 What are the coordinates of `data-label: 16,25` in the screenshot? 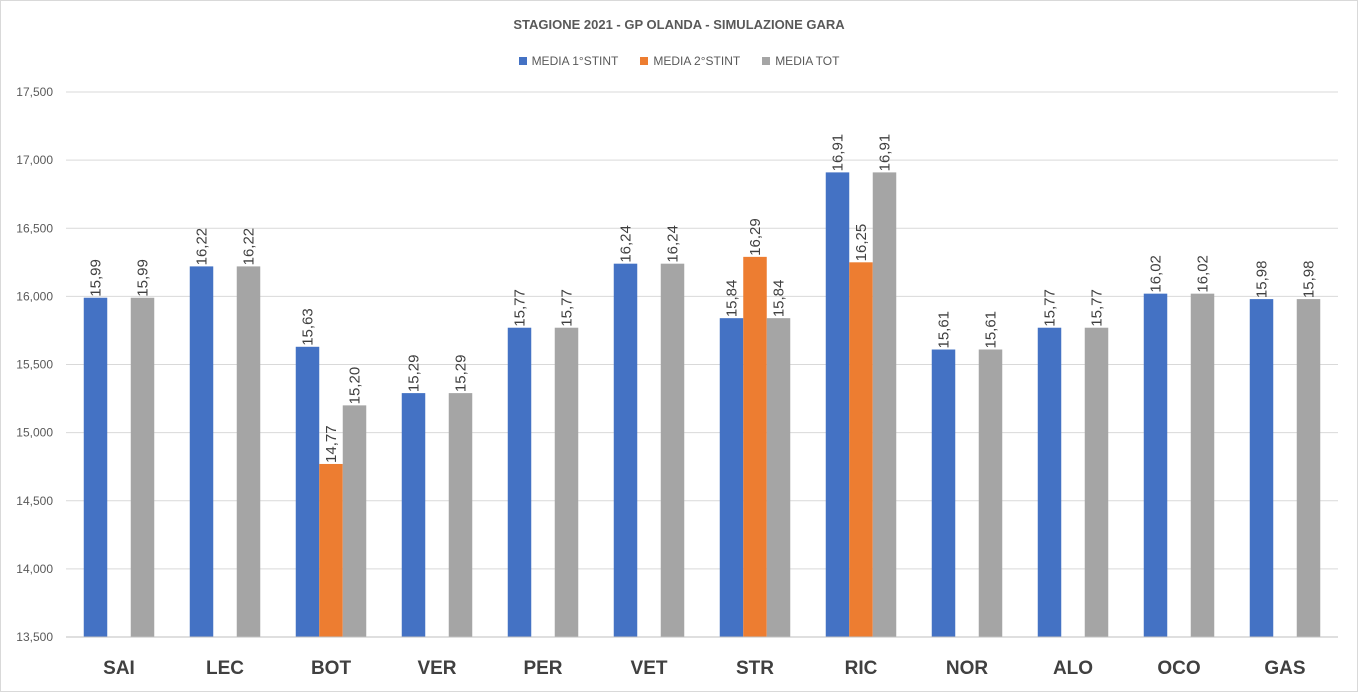 It's located at (861, 243).